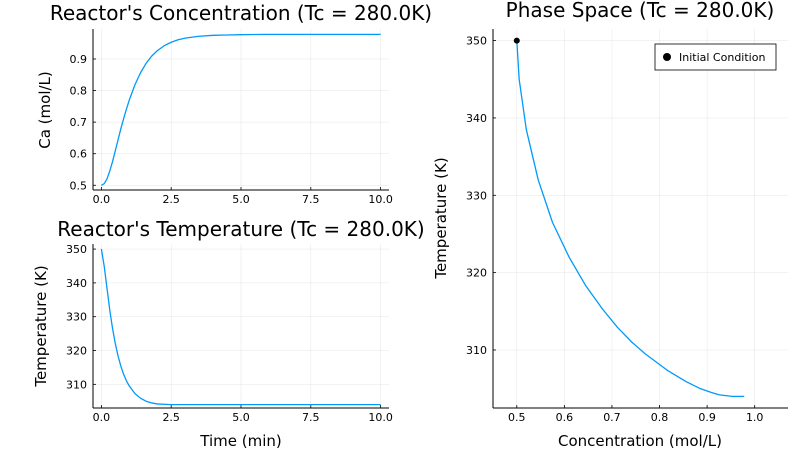 The height and width of the screenshot is (450, 800). I want to click on temperature-ytick-label-0: 310, so click(76, 384).